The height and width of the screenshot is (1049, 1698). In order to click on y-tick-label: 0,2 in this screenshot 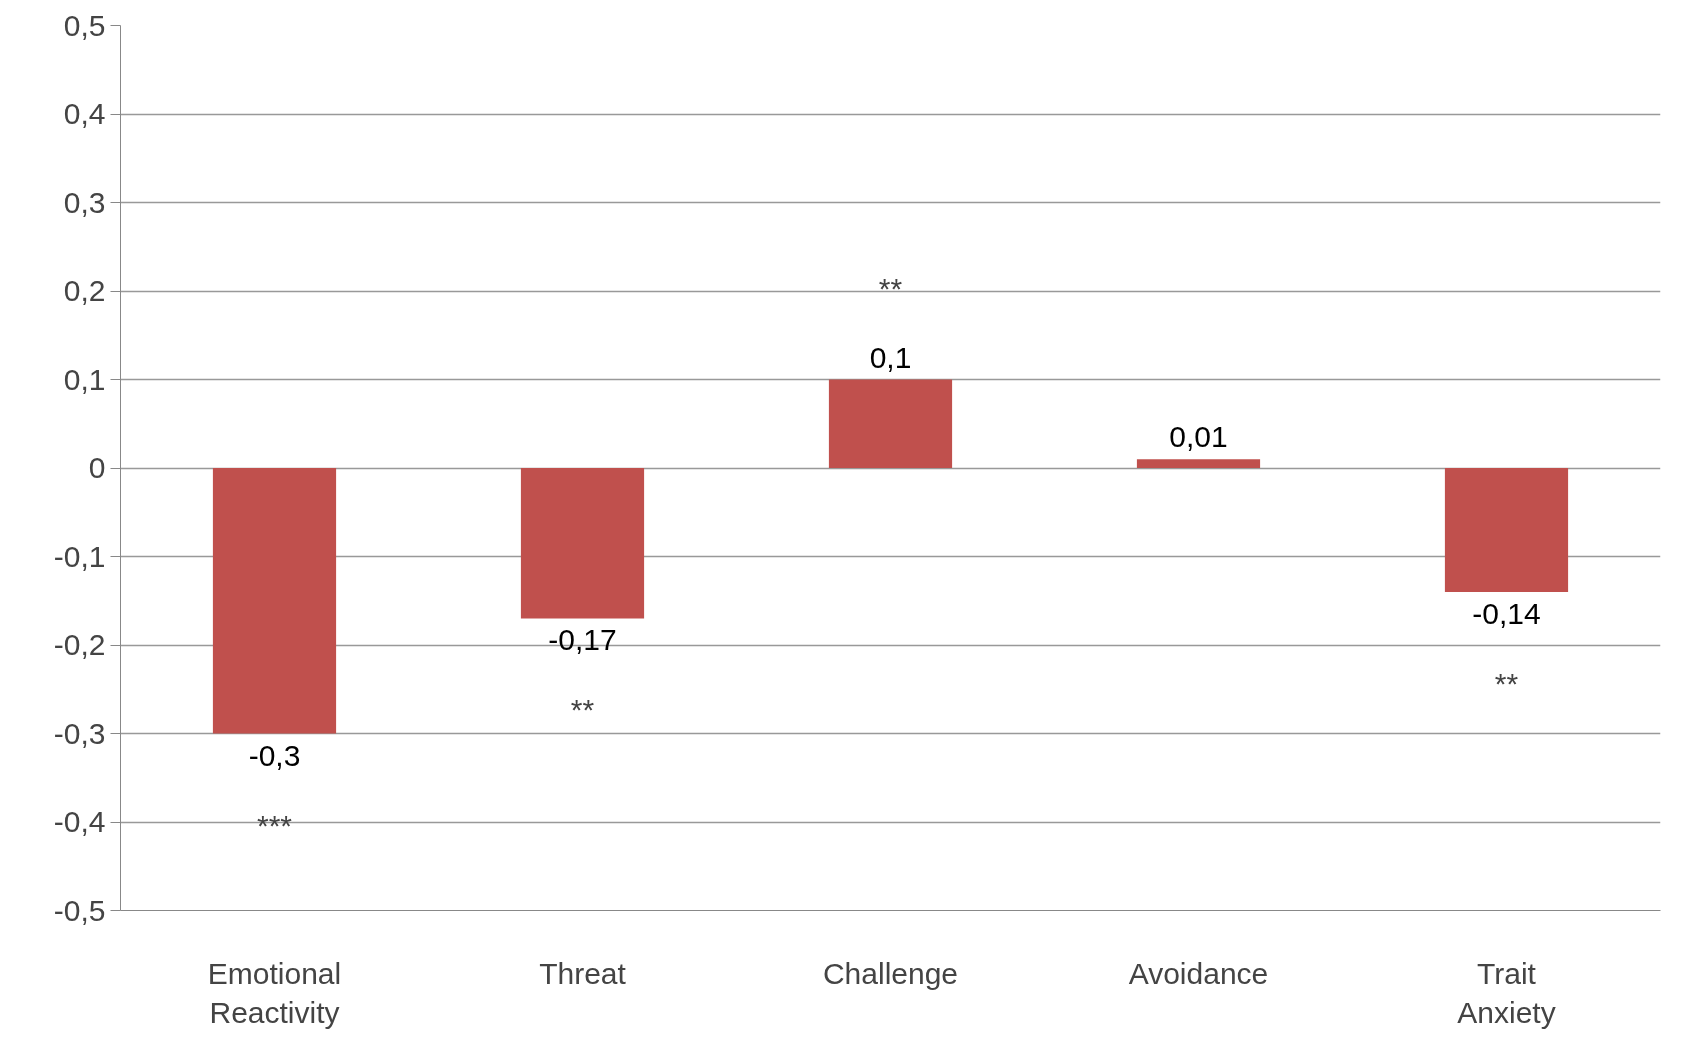, I will do `click(84, 290)`.